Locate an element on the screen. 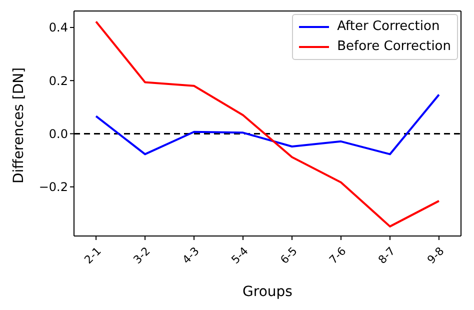  y-tick-label: 0.0 is located at coordinates (58, 133).